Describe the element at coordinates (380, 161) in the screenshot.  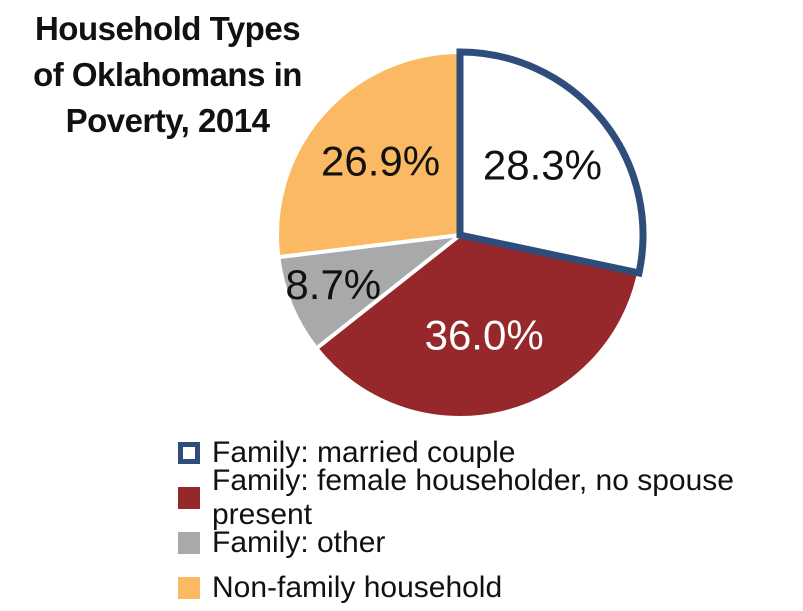
I see `slice-label-non-family-household: 26.9%` at that location.